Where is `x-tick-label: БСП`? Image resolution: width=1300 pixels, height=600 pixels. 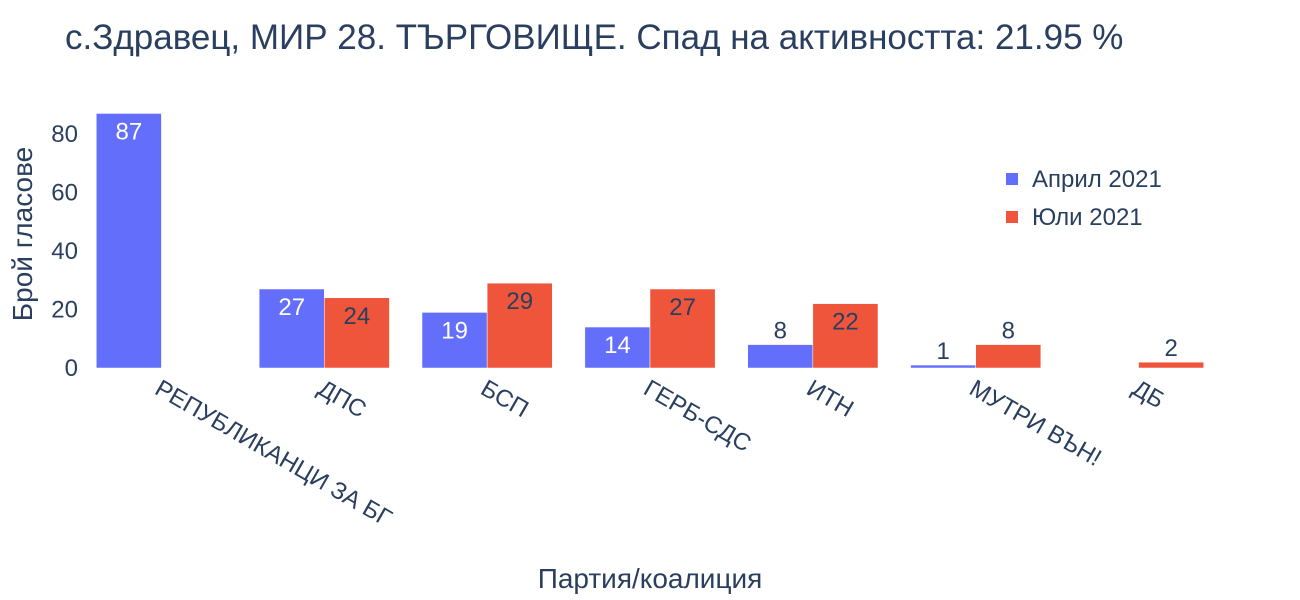
x-tick-label: БСП is located at coordinates (504, 399).